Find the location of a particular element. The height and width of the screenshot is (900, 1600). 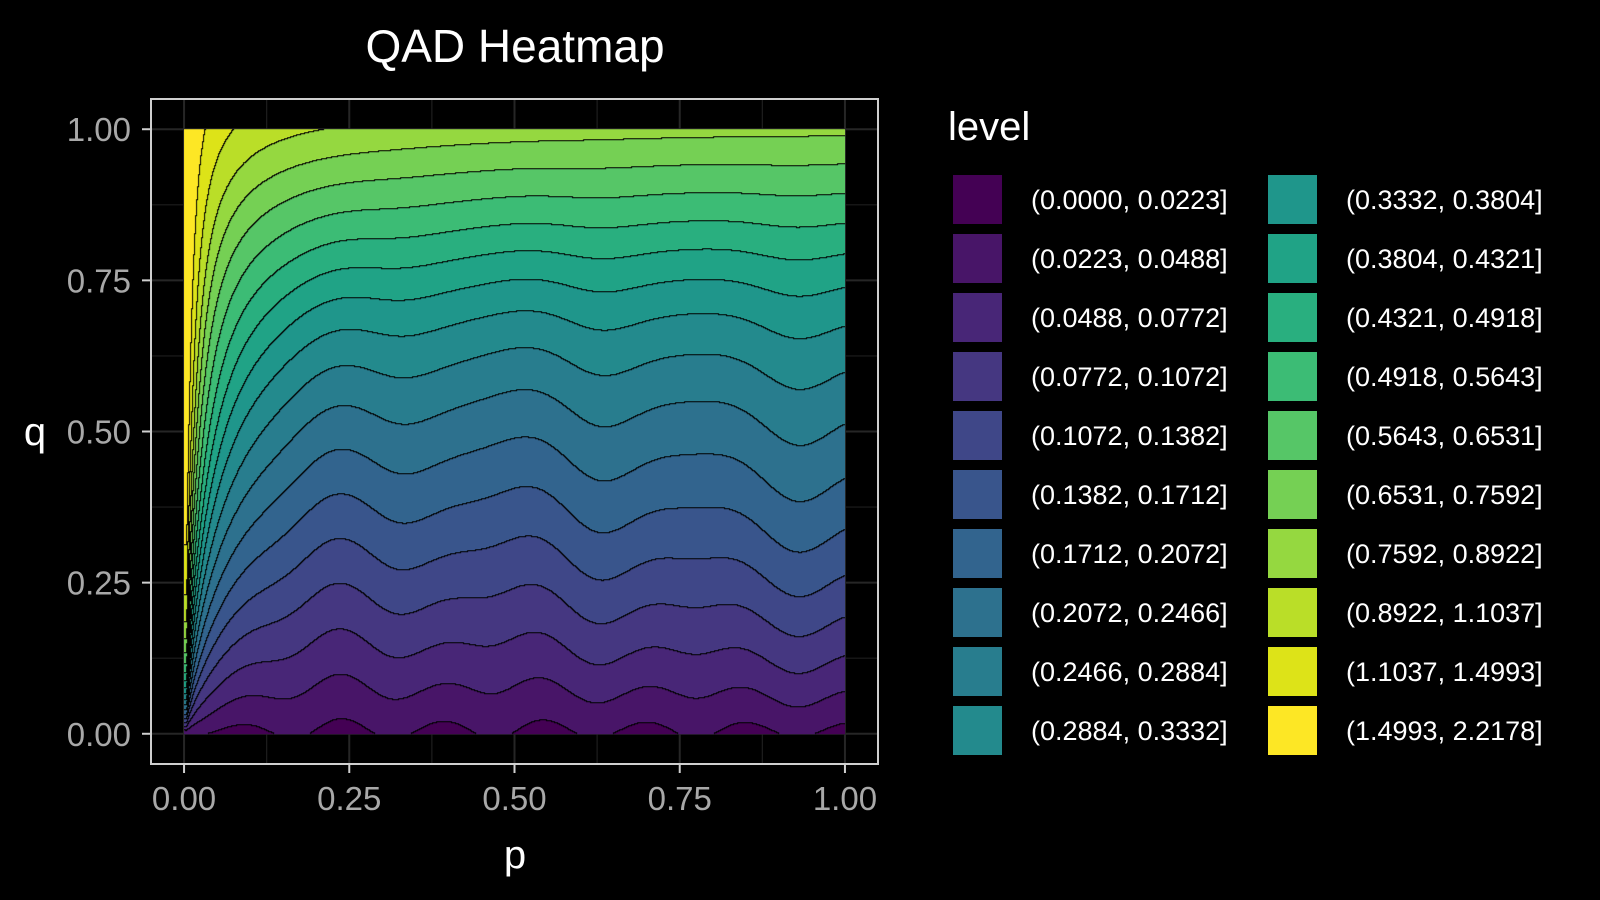

x-tick-label: 0.00 is located at coordinates (184, 798).